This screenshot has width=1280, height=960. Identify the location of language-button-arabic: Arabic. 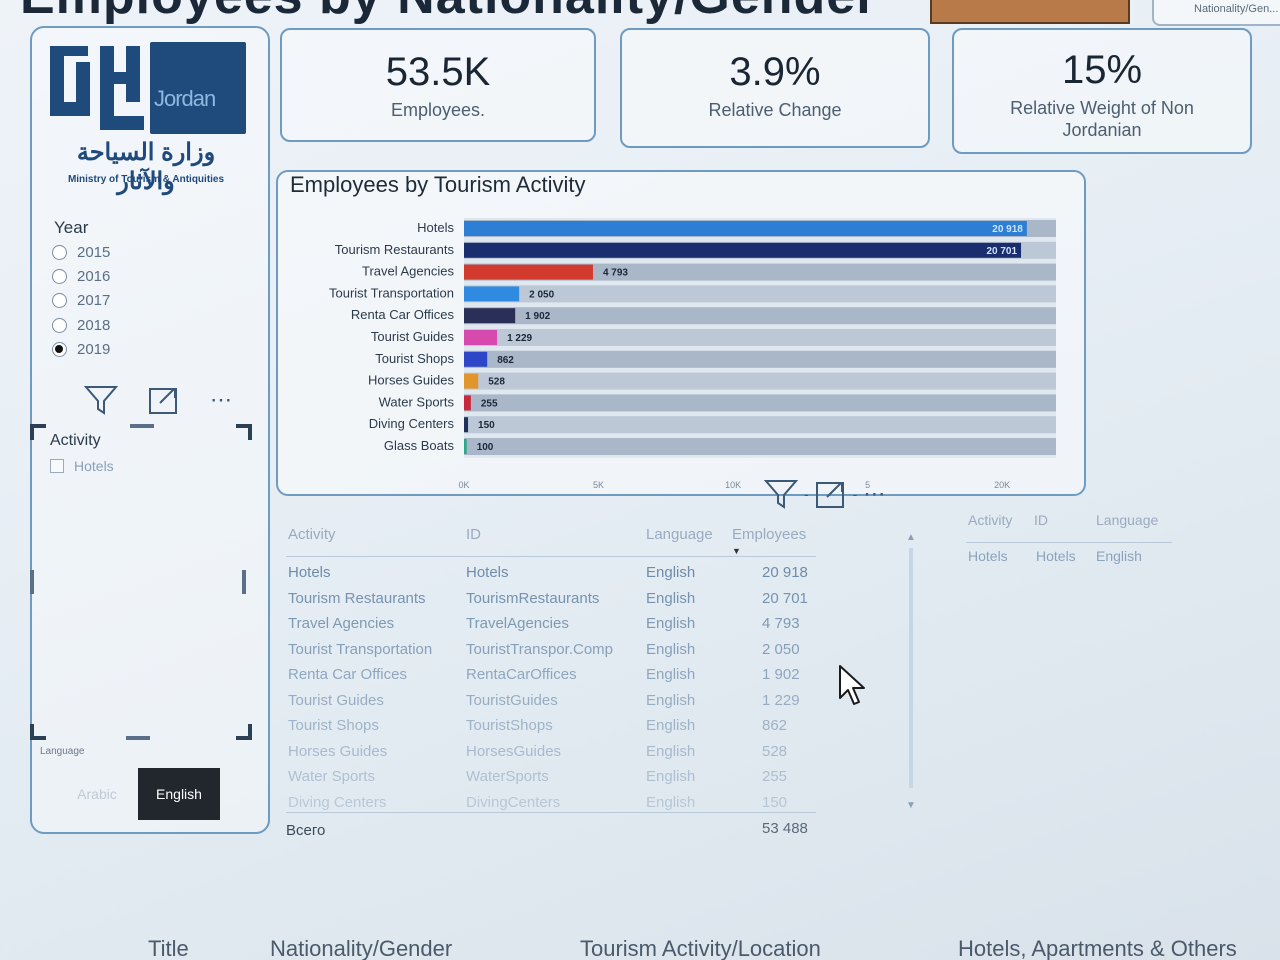
(97, 794).